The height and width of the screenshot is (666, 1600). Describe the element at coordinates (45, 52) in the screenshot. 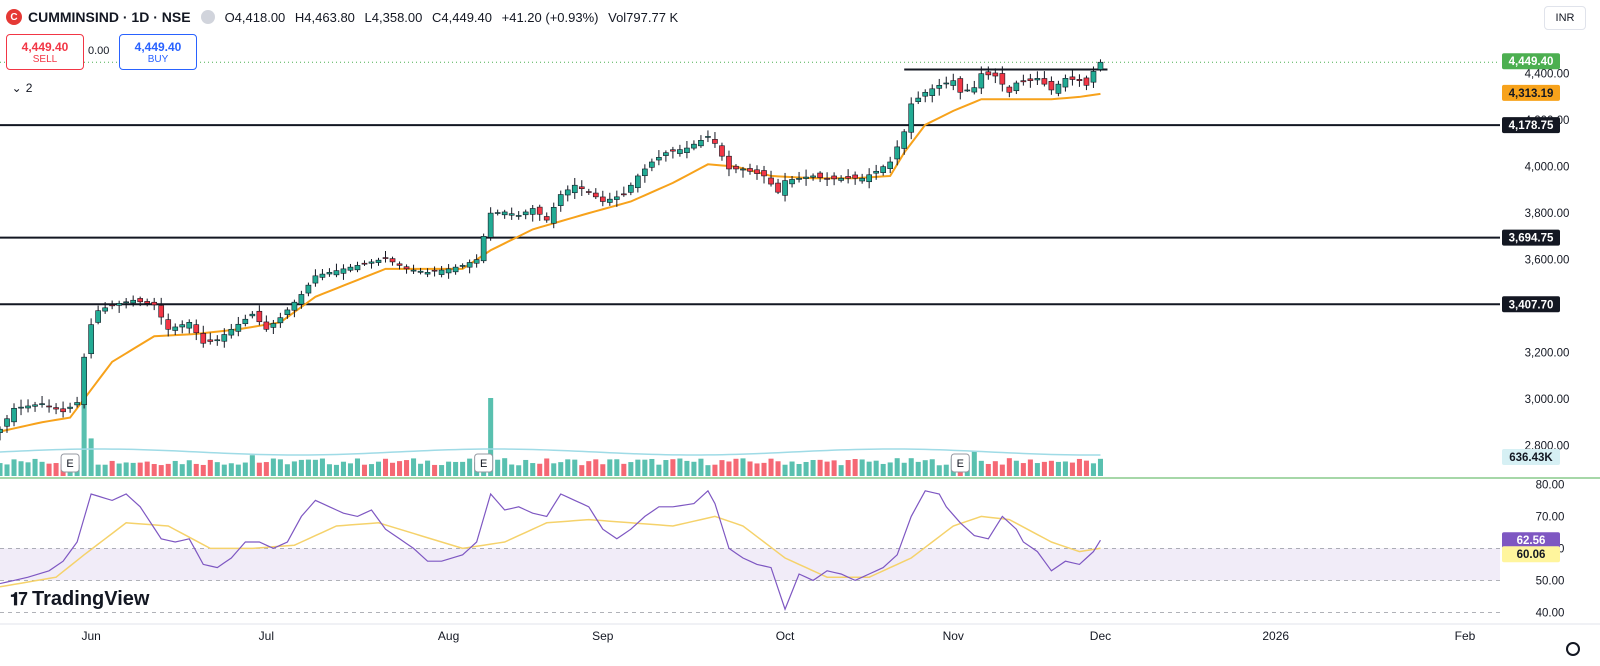

I see `sell-button: 4,449.40 SELL` at that location.